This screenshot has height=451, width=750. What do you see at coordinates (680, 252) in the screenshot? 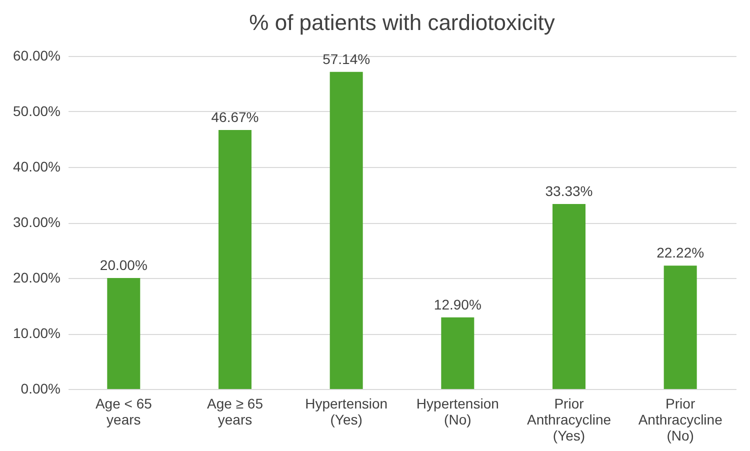
I see `data-label: 22.22%` at bounding box center [680, 252].